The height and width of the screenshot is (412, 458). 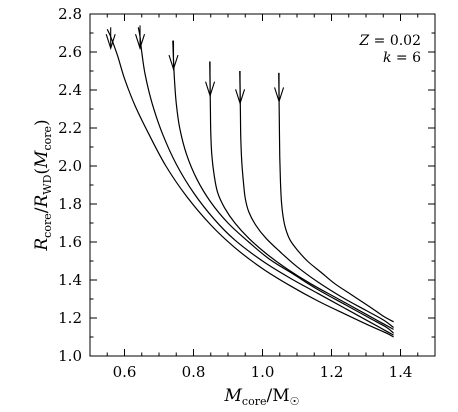 What do you see at coordinates (402, 58) in the screenshot?
I see `annotation-k: k = 6` at bounding box center [402, 58].